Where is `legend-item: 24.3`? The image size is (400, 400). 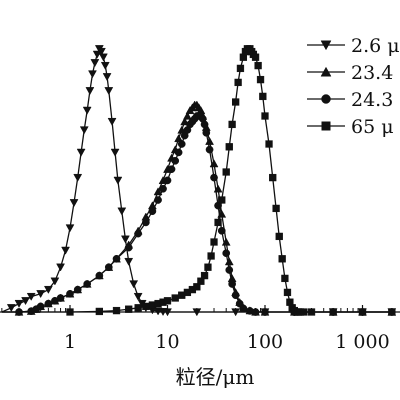 legend-item: 24.3 is located at coordinates (350, 100).